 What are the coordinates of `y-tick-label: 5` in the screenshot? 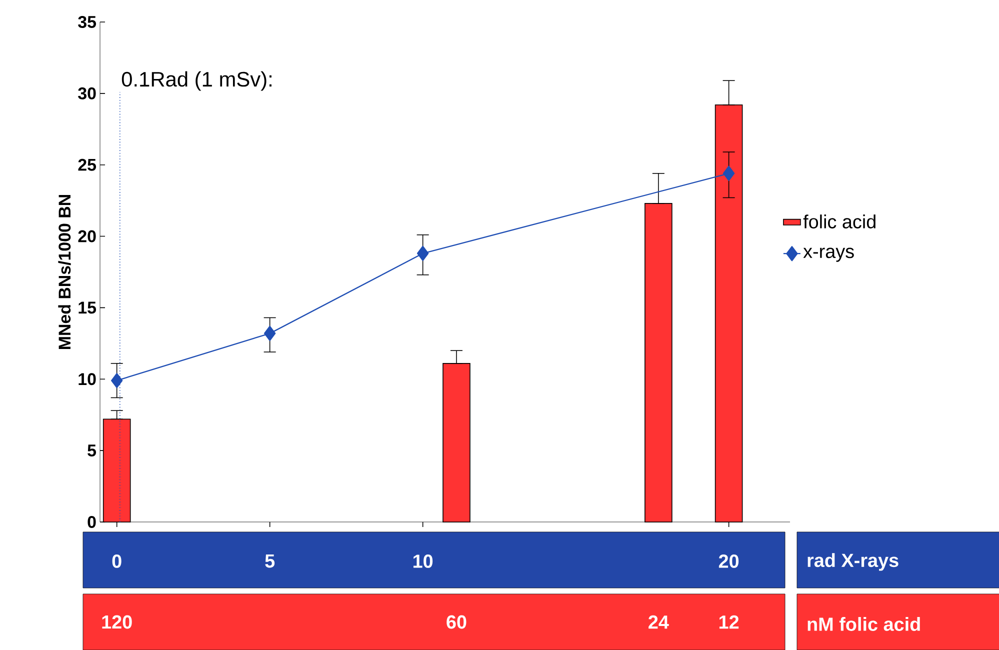 It's located at (92, 450).